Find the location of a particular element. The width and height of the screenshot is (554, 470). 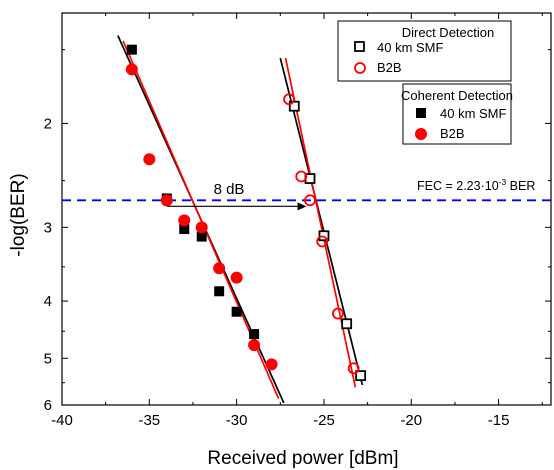

legend-direct-smf-label: 40 km SMF is located at coordinates (410, 47).